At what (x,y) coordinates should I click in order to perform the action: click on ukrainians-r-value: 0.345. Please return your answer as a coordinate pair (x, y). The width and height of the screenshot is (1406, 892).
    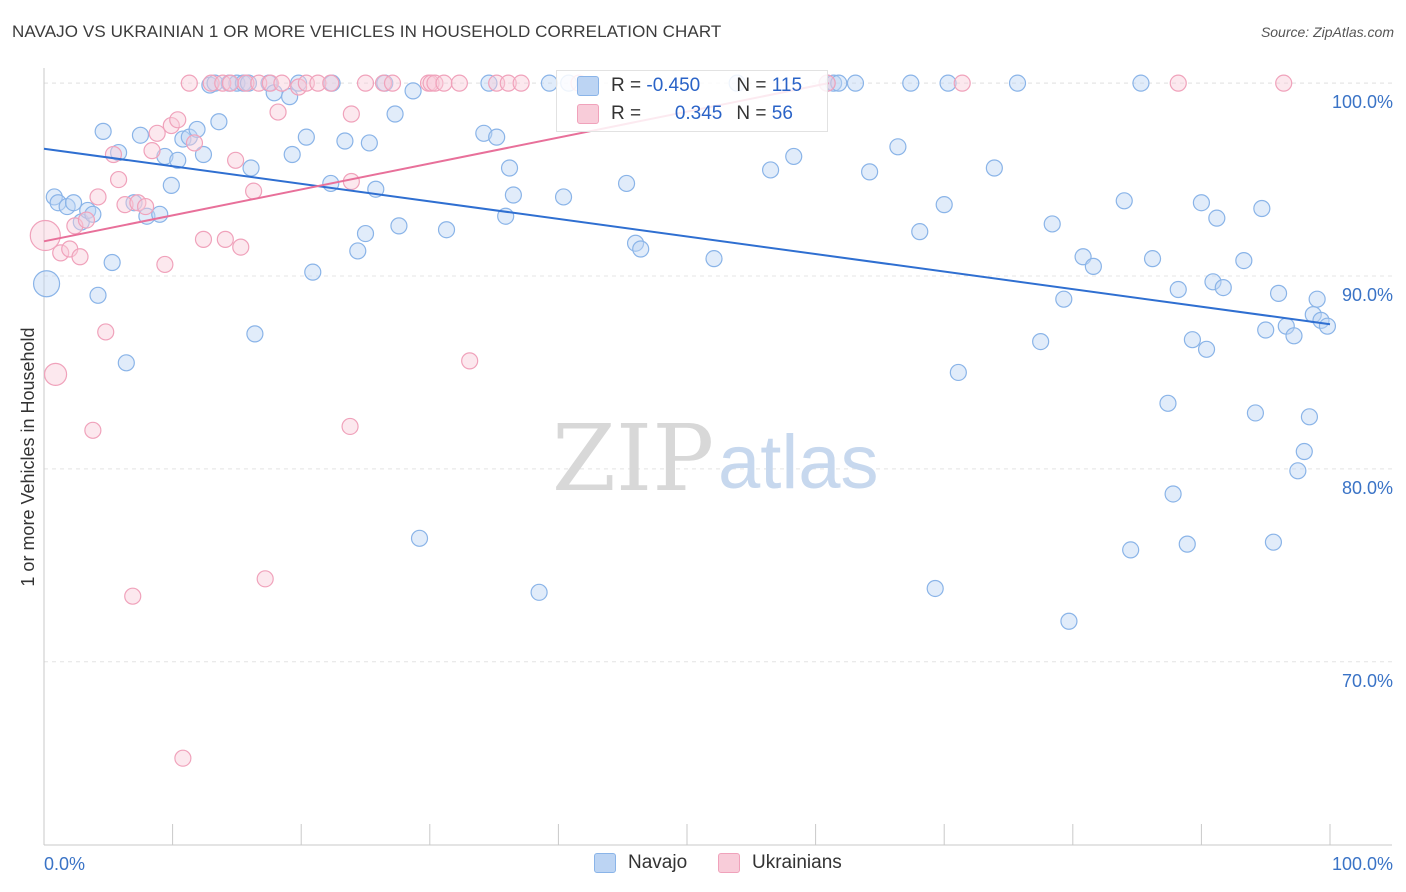
    Looking at the image, I should click on (698, 113).